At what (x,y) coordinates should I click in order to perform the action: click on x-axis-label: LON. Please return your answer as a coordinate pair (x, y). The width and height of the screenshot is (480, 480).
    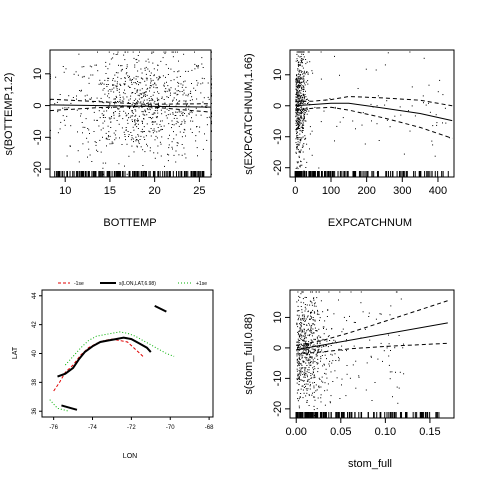
    Looking at the image, I should click on (130, 456).